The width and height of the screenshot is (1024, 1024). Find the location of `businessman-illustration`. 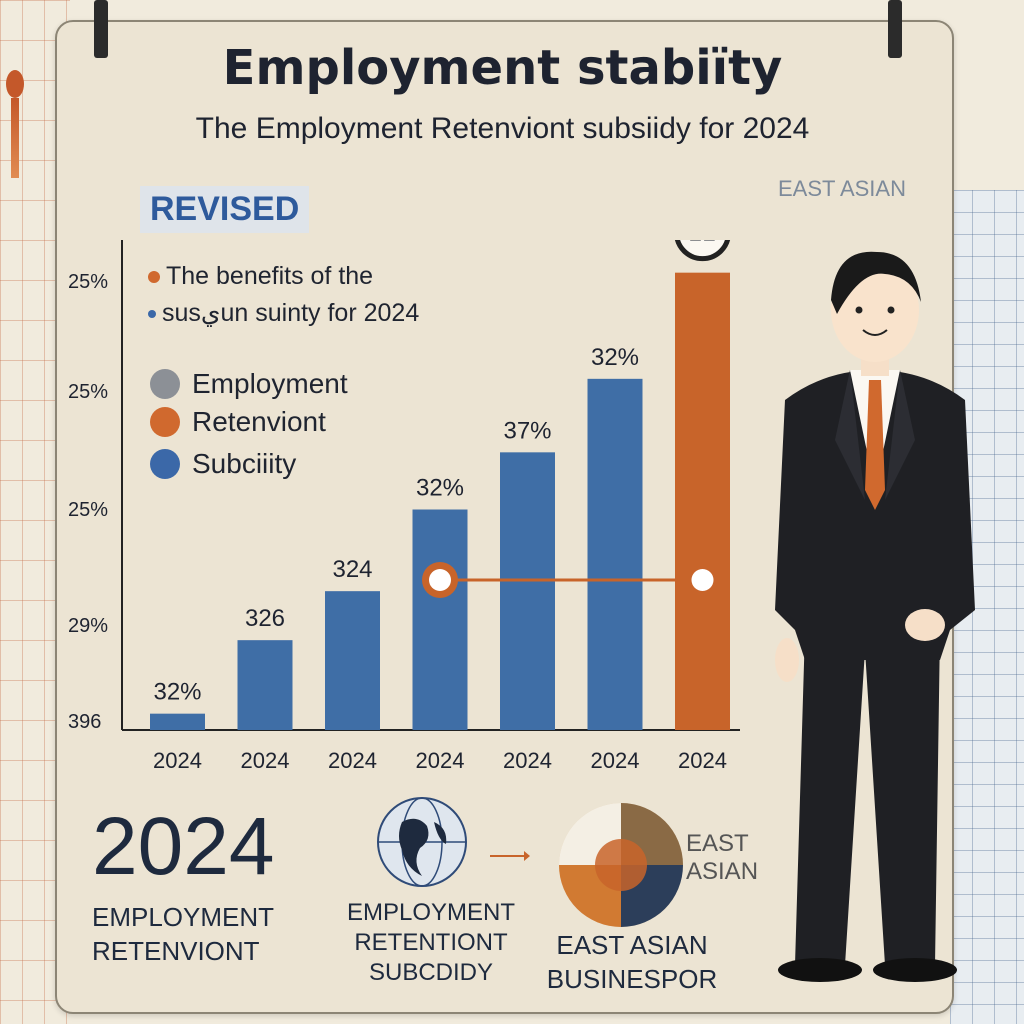

businessman-illustration is located at coordinates (875, 616).